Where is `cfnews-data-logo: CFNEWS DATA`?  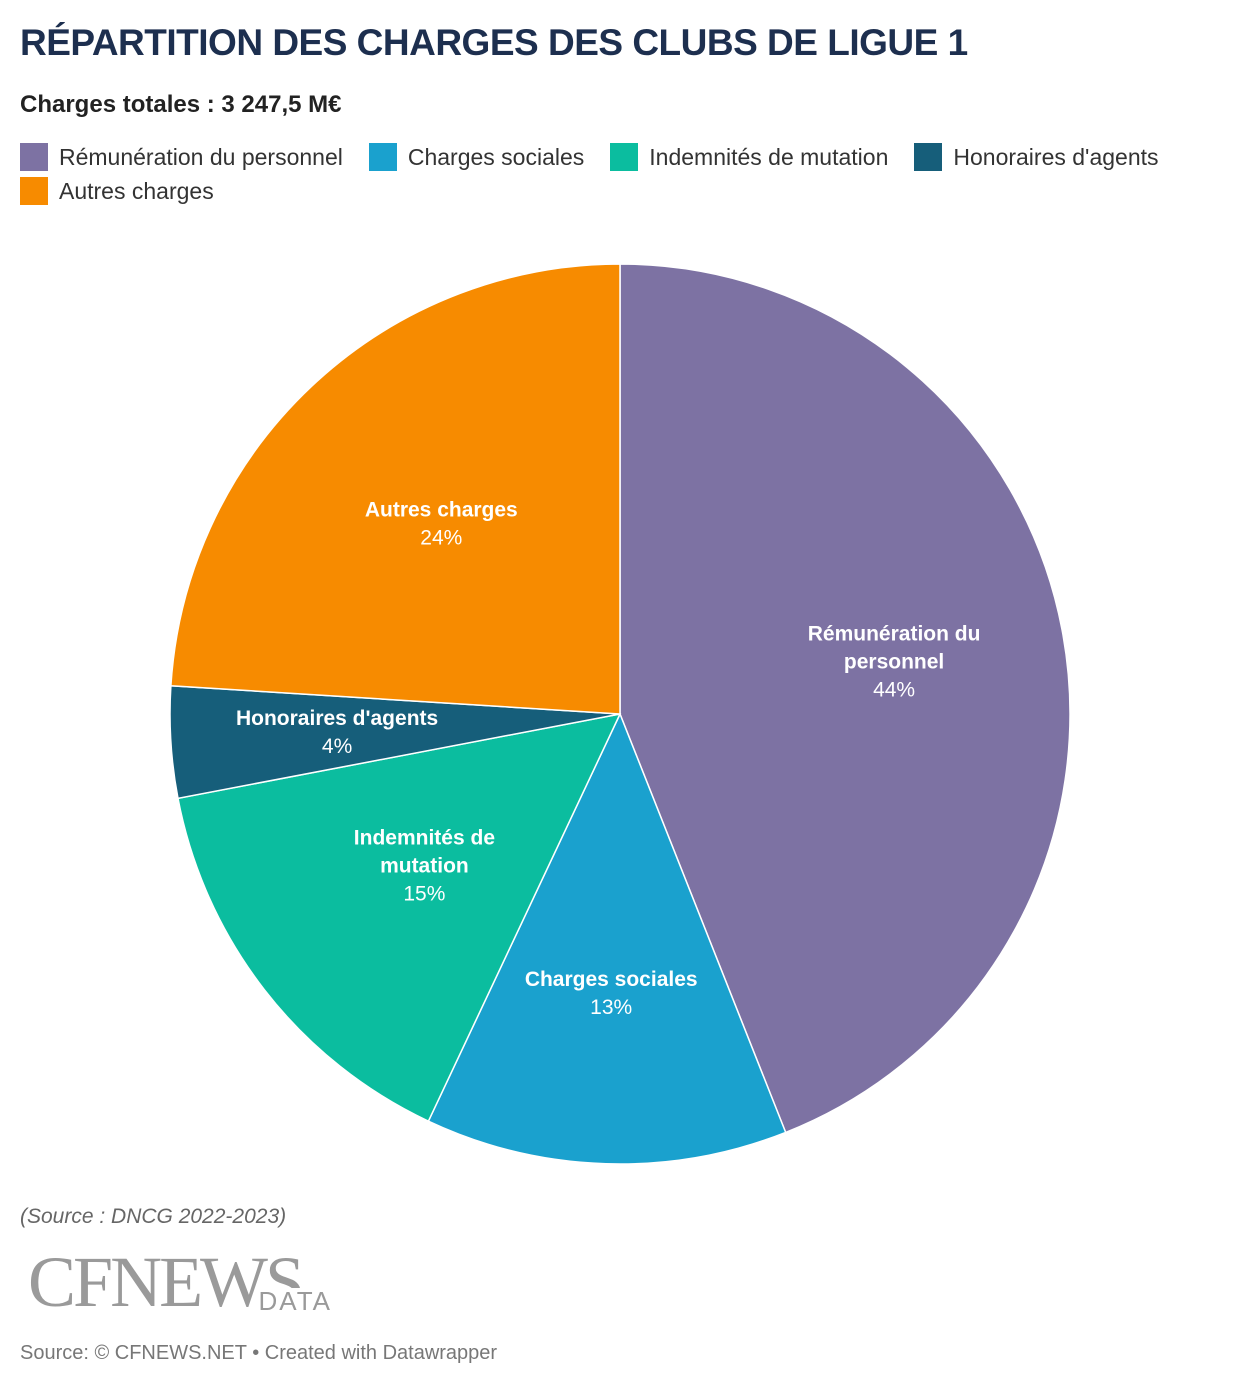
cfnews-data-logo: CFNEWS DATA is located at coordinates (183, 1282).